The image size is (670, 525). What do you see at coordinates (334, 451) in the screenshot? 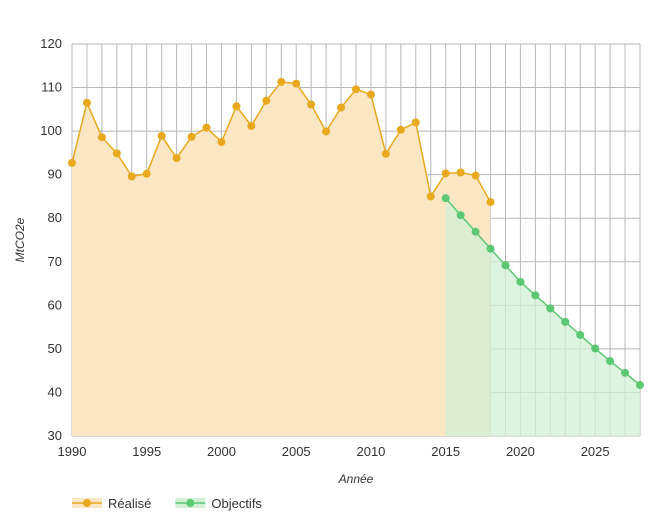
I see `x-axis-ticks: 1990 1995 2000 2005 2010 2015 2020 2025` at bounding box center [334, 451].